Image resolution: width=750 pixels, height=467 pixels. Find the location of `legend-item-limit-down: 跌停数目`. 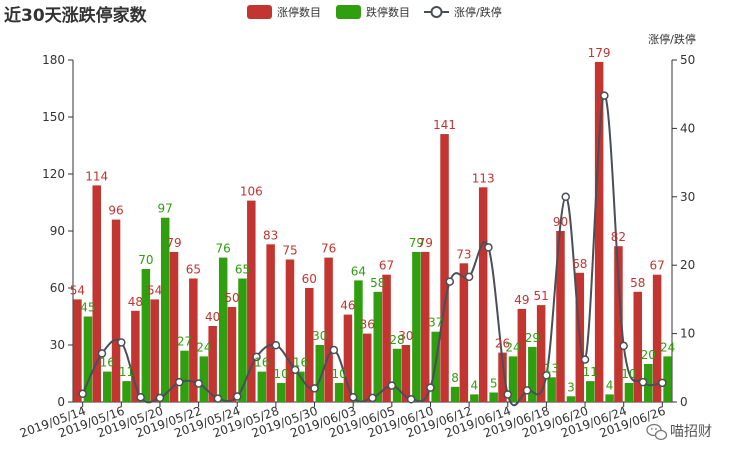

legend-item-limit-down: 跌停数目 is located at coordinates (373, 12).